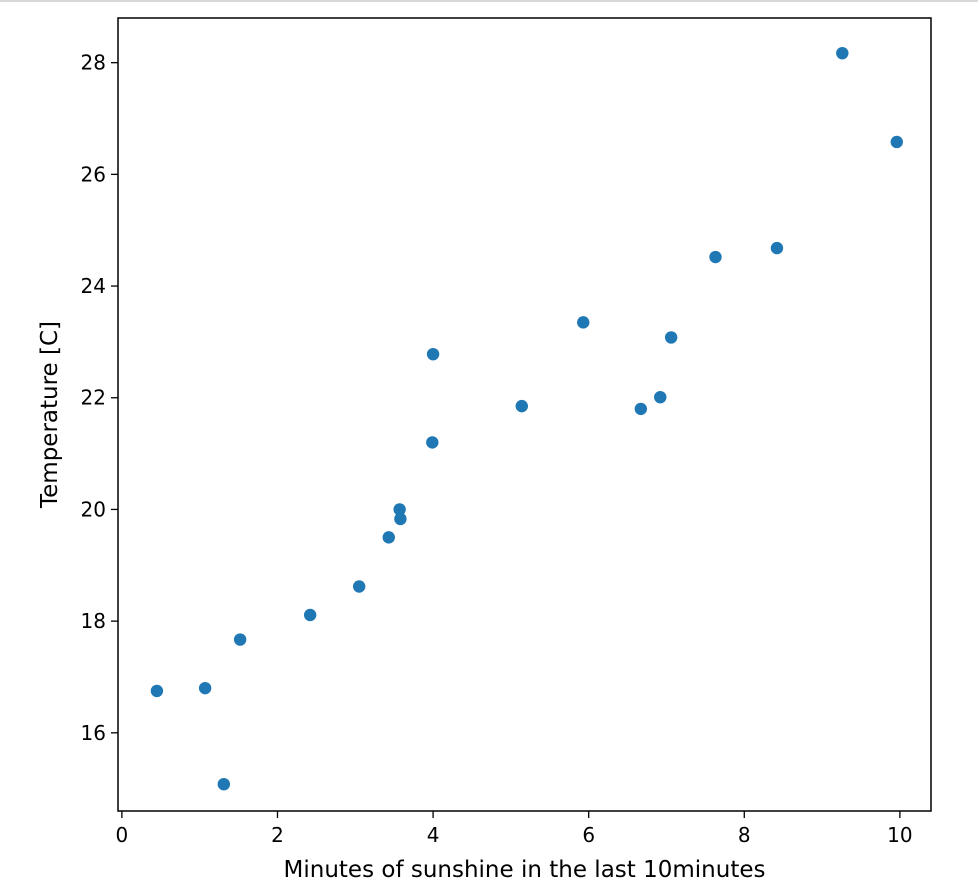 The width and height of the screenshot is (978, 896). I want to click on y-tick-label: 20, so click(93, 509).